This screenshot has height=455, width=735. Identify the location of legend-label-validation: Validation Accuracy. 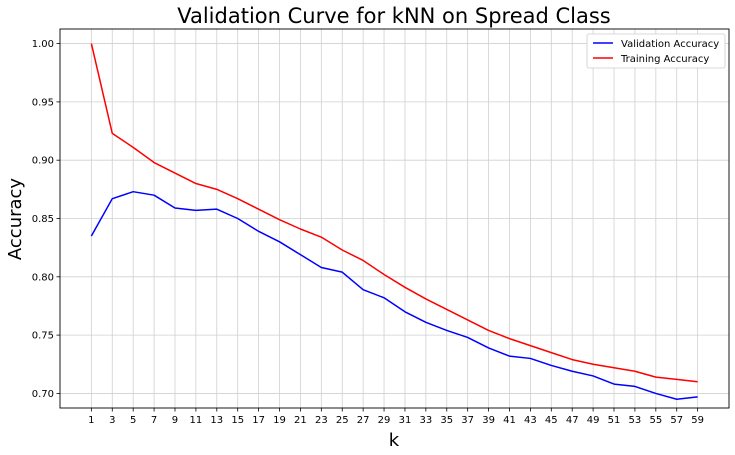
(670, 44).